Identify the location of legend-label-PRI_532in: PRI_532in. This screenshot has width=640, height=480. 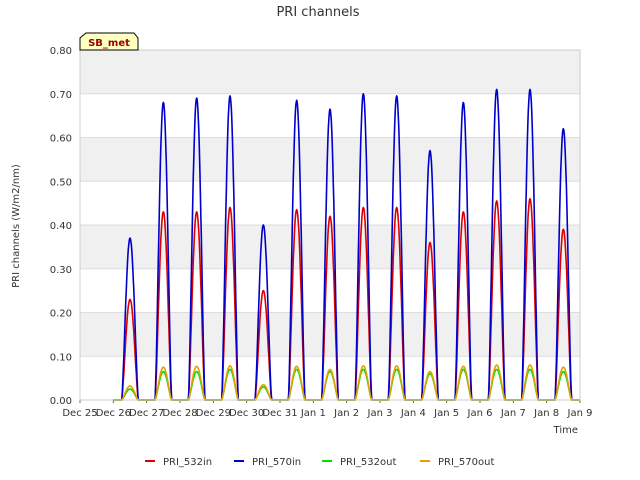
(187, 462).